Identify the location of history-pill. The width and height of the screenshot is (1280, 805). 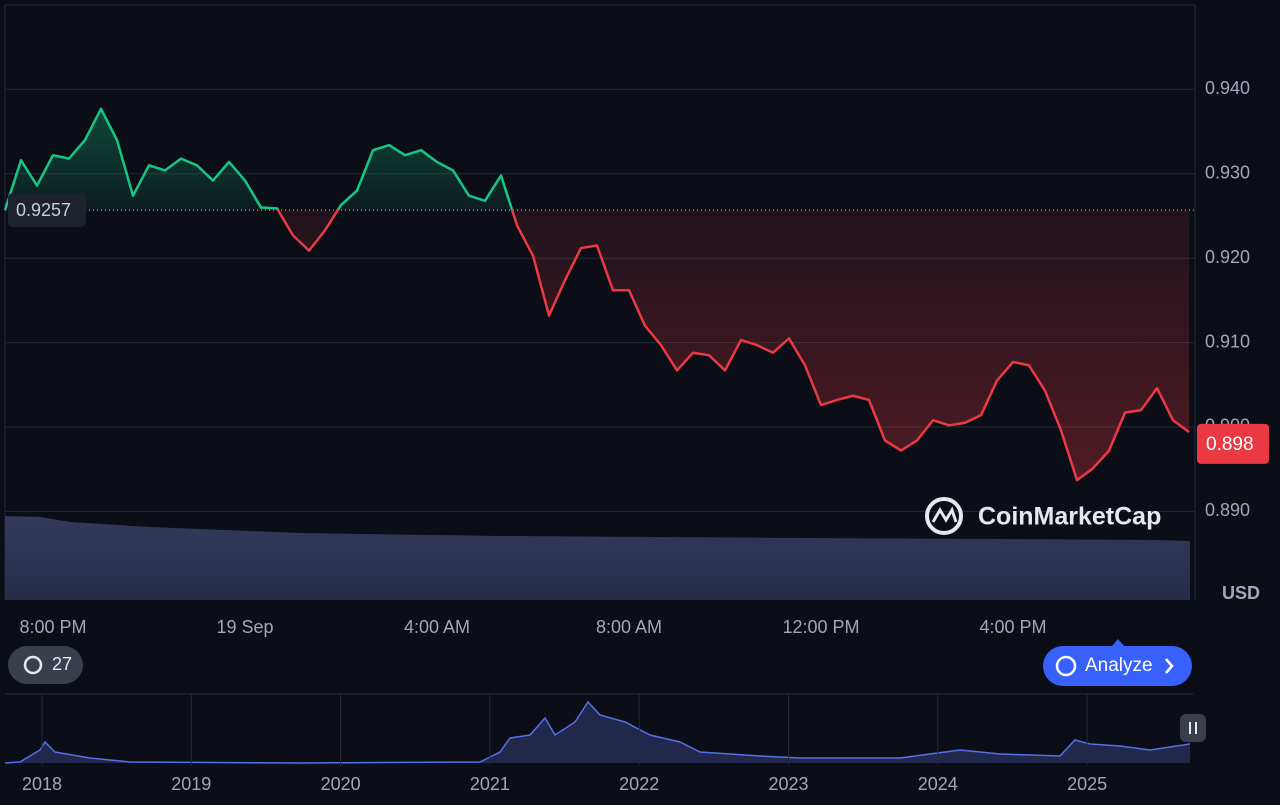
(45, 665).